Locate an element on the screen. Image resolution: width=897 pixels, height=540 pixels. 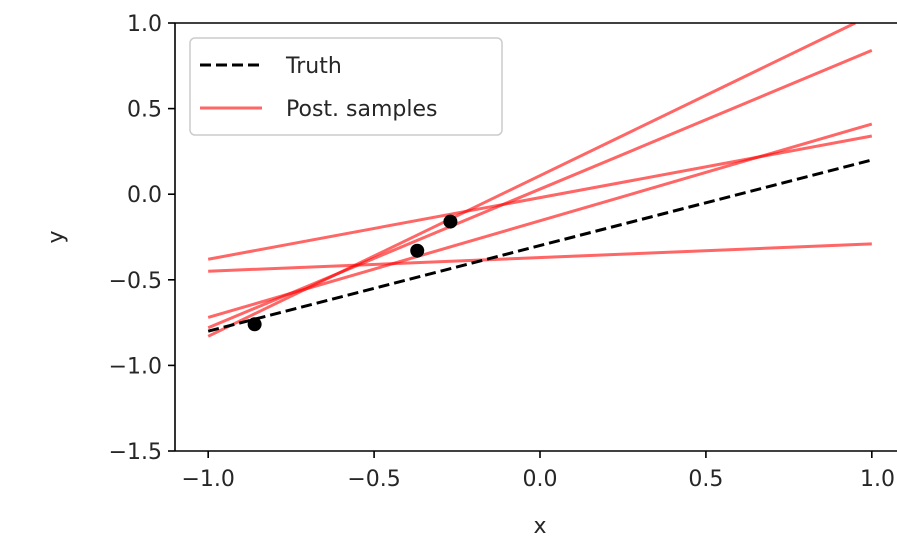
legend-box is located at coordinates (346, 86).